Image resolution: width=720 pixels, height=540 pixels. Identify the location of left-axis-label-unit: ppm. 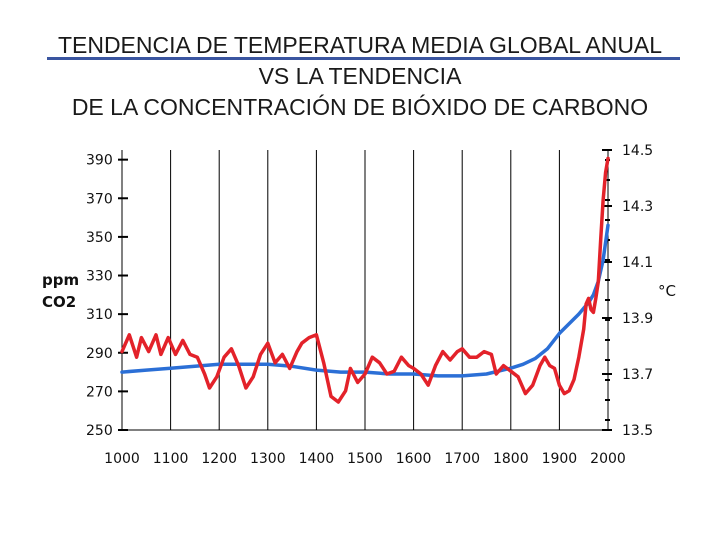
(60, 280).